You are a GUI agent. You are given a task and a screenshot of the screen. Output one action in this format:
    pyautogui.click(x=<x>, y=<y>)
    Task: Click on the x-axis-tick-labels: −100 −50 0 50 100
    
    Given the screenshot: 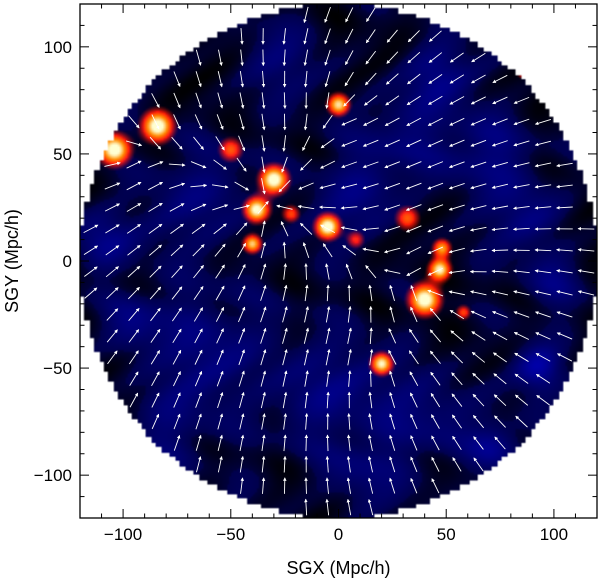 What is the action you would take?
    pyautogui.click(x=336, y=534)
    